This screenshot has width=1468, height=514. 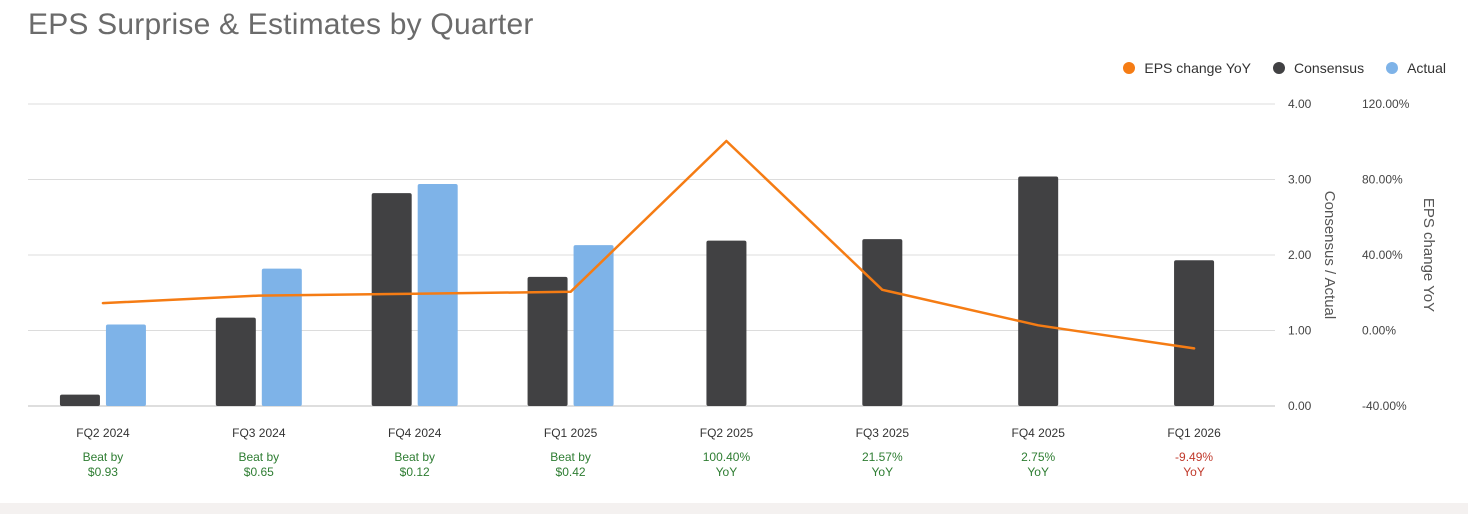 I want to click on category-label: FQ1 2026, so click(x=1194, y=433).